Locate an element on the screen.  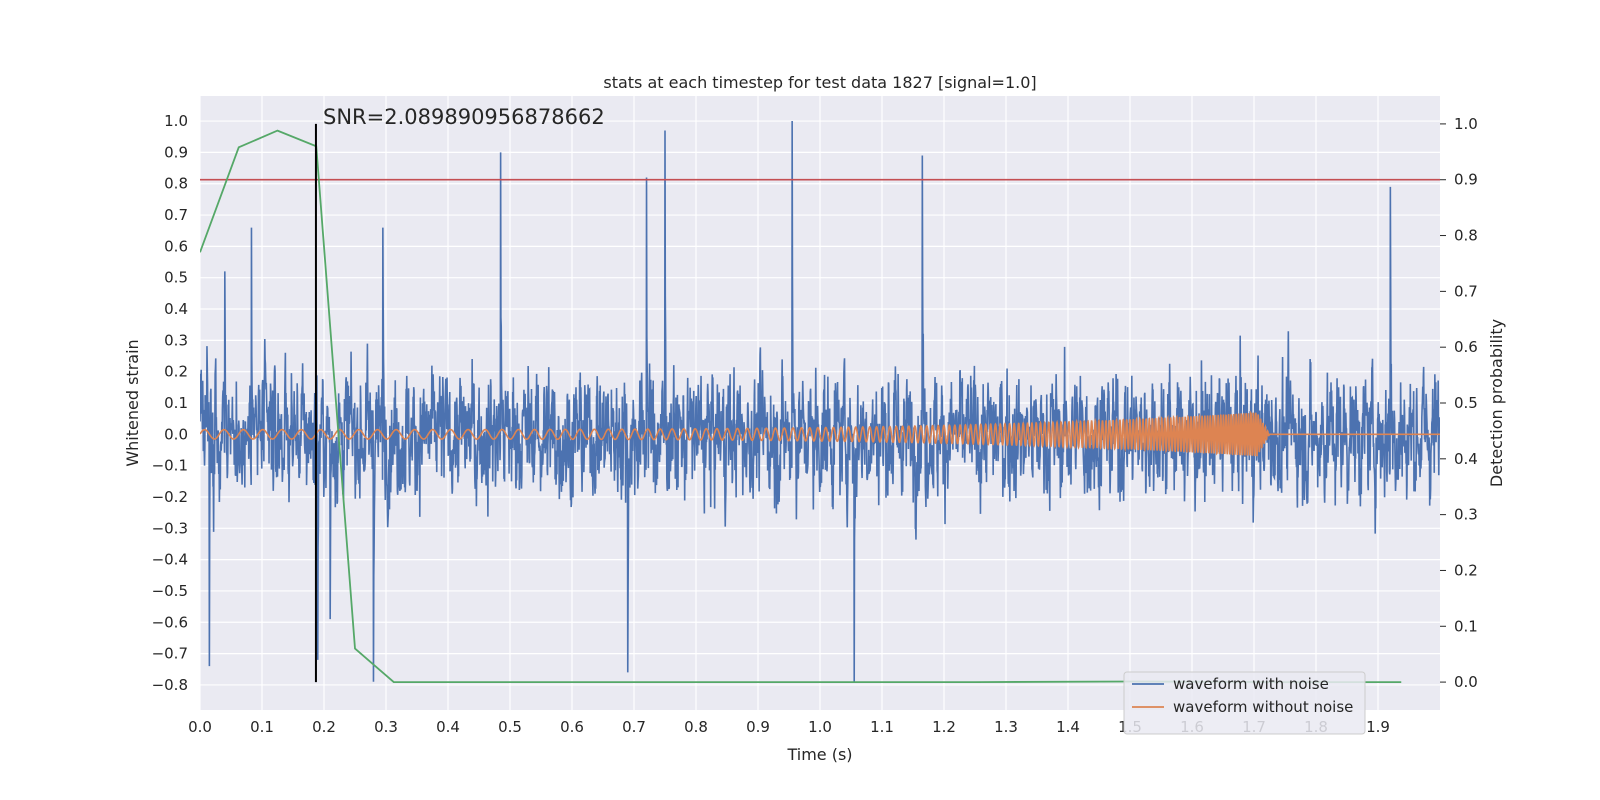
y-tick-label: 0.8 is located at coordinates (176, 184).